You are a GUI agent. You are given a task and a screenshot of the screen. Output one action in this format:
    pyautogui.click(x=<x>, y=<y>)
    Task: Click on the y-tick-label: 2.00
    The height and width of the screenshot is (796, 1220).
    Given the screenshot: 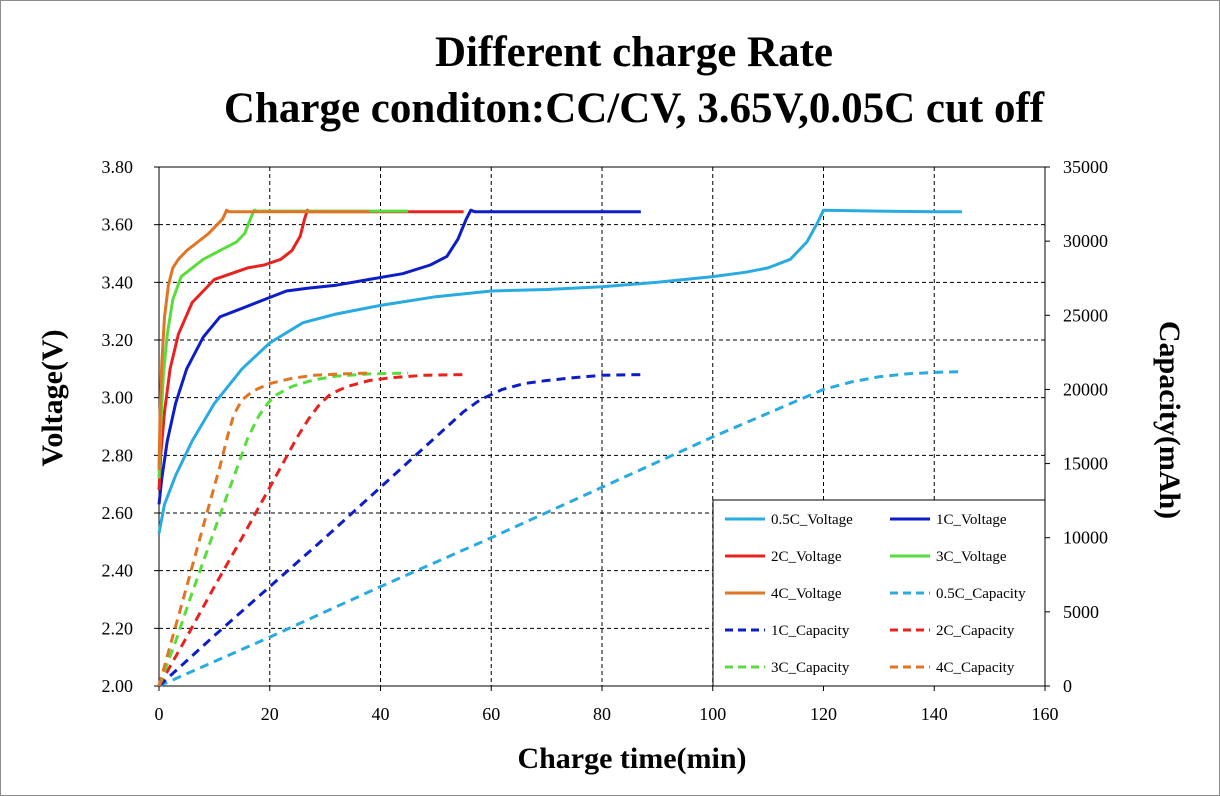 What is the action you would take?
    pyautogui.click(x=118, y=686)
    